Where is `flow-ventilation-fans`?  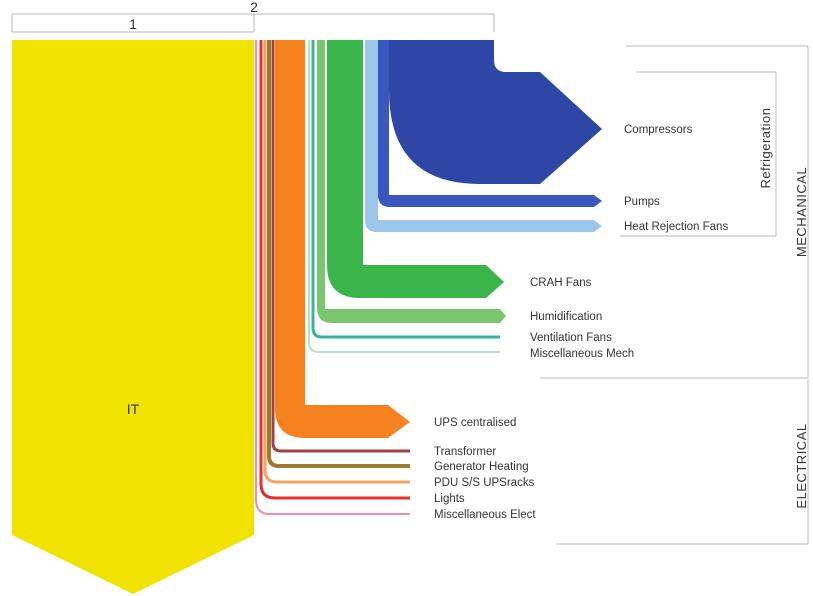 flow-ventilation-fans is located at coordinates (405, 189).